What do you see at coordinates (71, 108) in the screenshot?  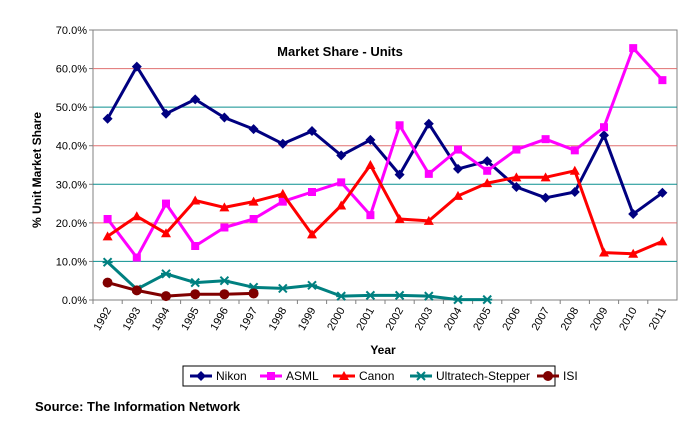 I see `y-tick-label: 50.0%` at bounding box center [71, 108].